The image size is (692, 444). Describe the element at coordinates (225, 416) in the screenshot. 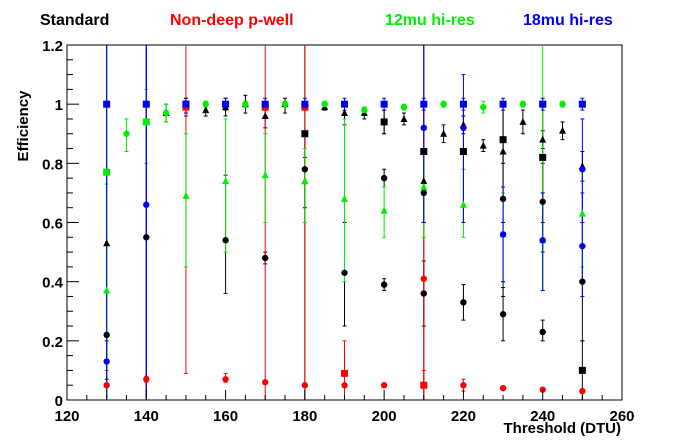

I see `x-tick-label: 160` at that location.